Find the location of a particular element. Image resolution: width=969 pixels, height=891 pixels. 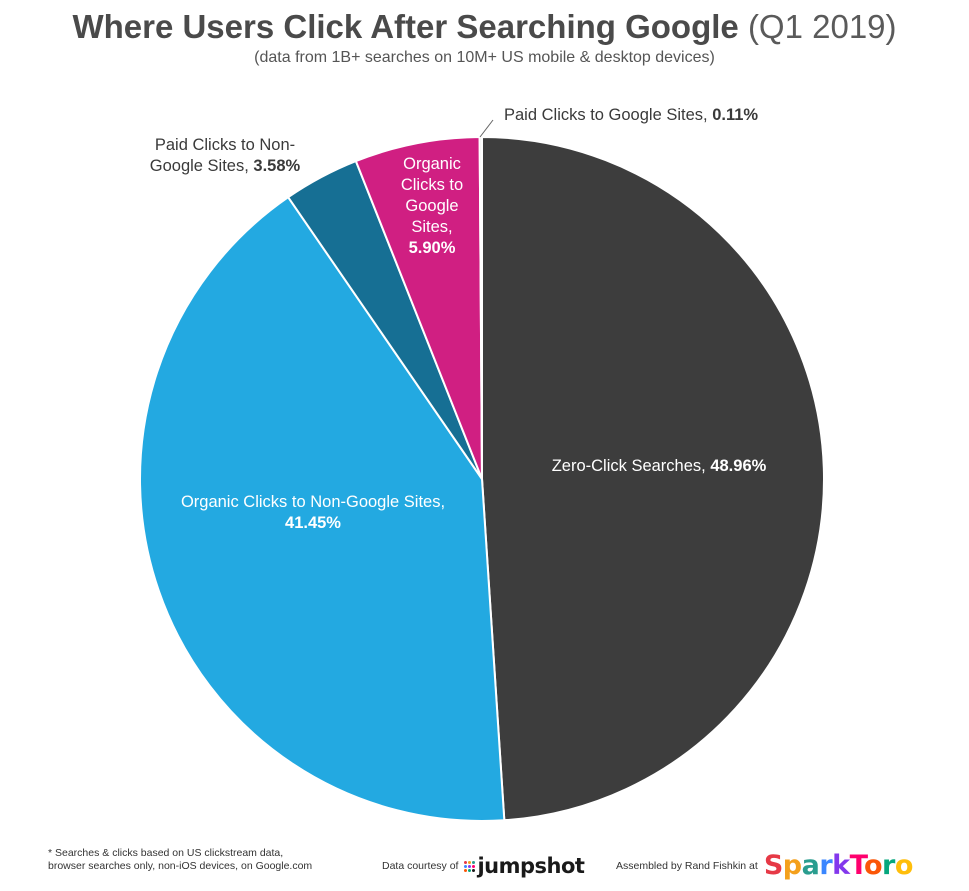

chart-title-main: Where Users Click After Searching Google is located at coordinates (405, 26).